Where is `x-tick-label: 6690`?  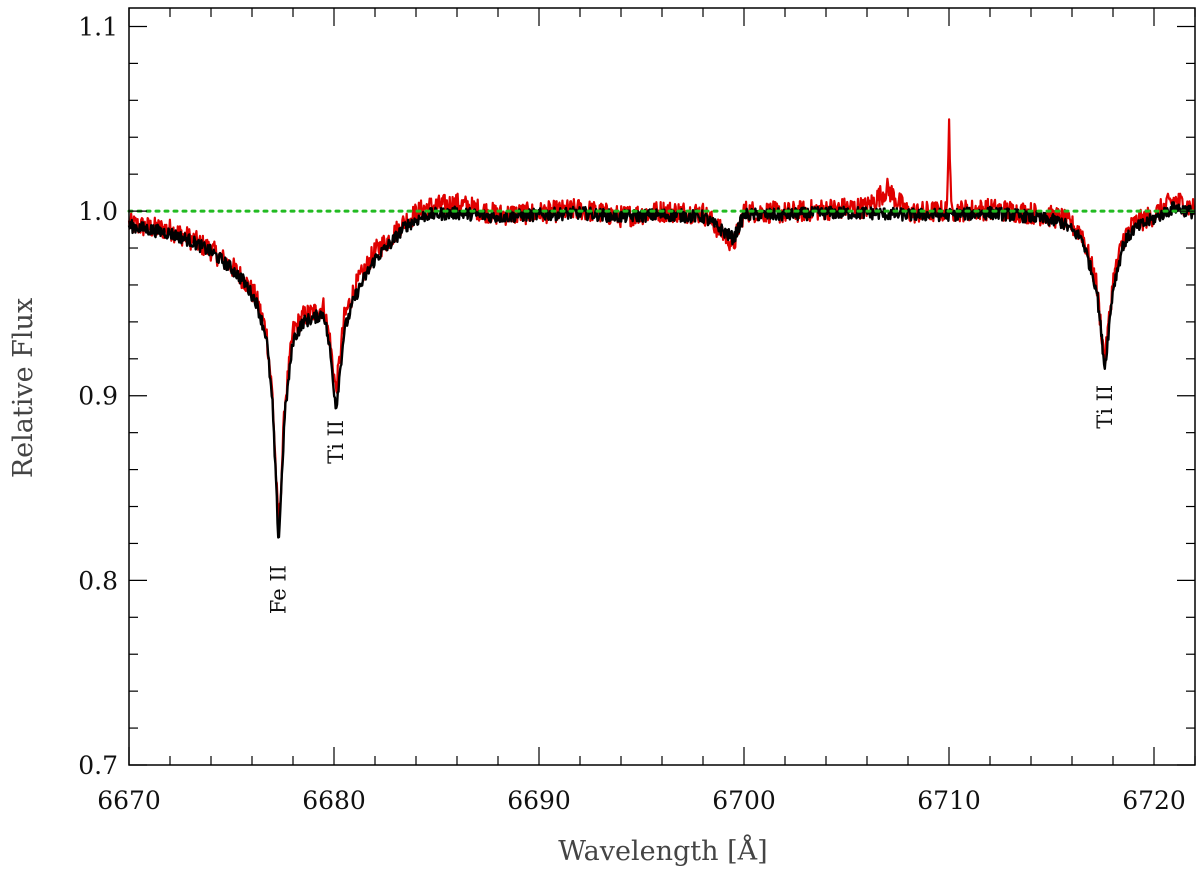 x-tick-label: 6690 is located at coordinates (539, 800).